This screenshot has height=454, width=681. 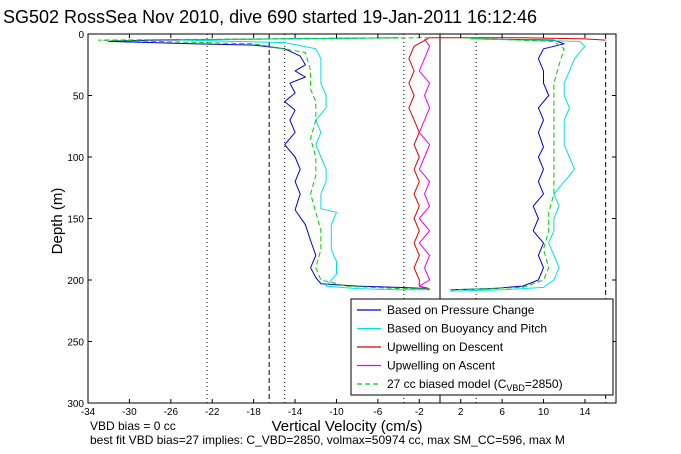 I want to click on legend-label-4: 27 cc biased model (CVBD=2850), so click(x=475, y=385).